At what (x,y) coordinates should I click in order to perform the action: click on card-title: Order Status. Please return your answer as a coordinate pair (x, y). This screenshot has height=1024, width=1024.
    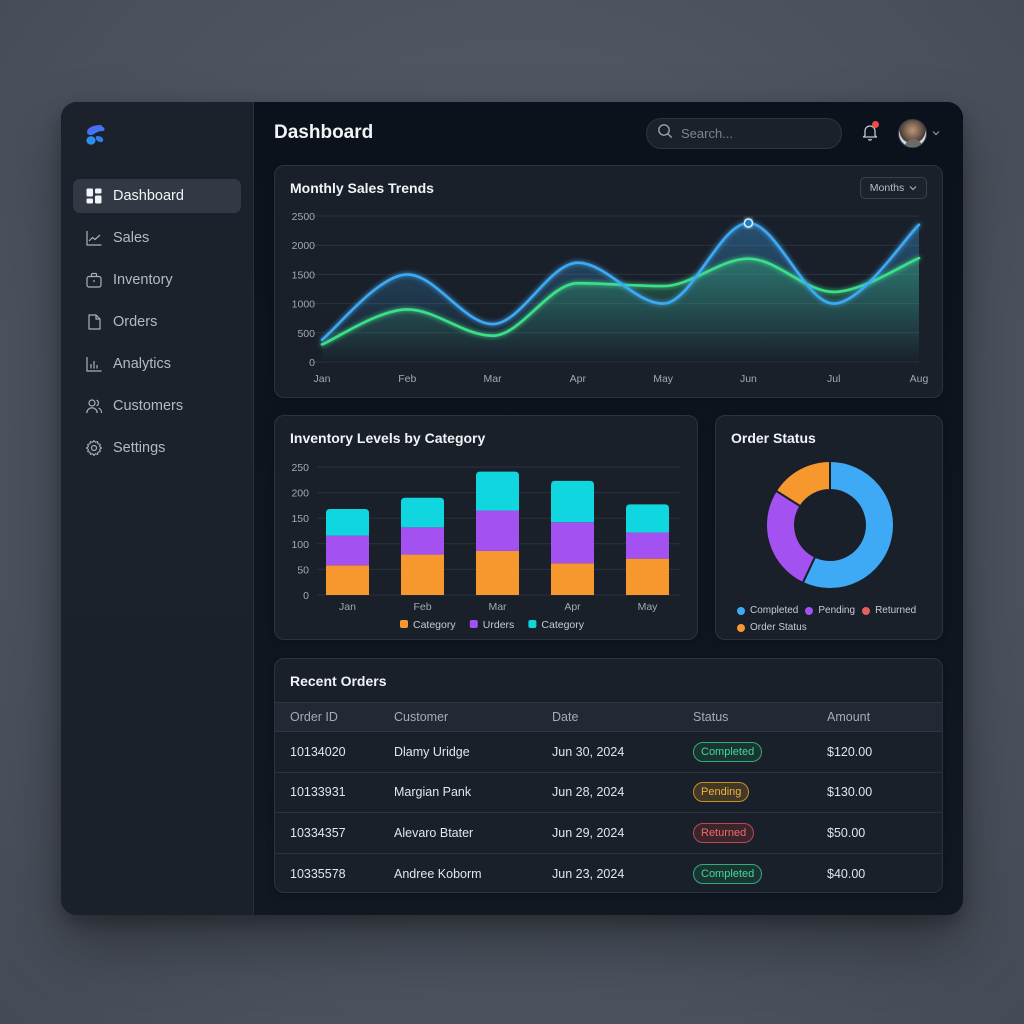
    Looking at the image, I should click on (773, 438).